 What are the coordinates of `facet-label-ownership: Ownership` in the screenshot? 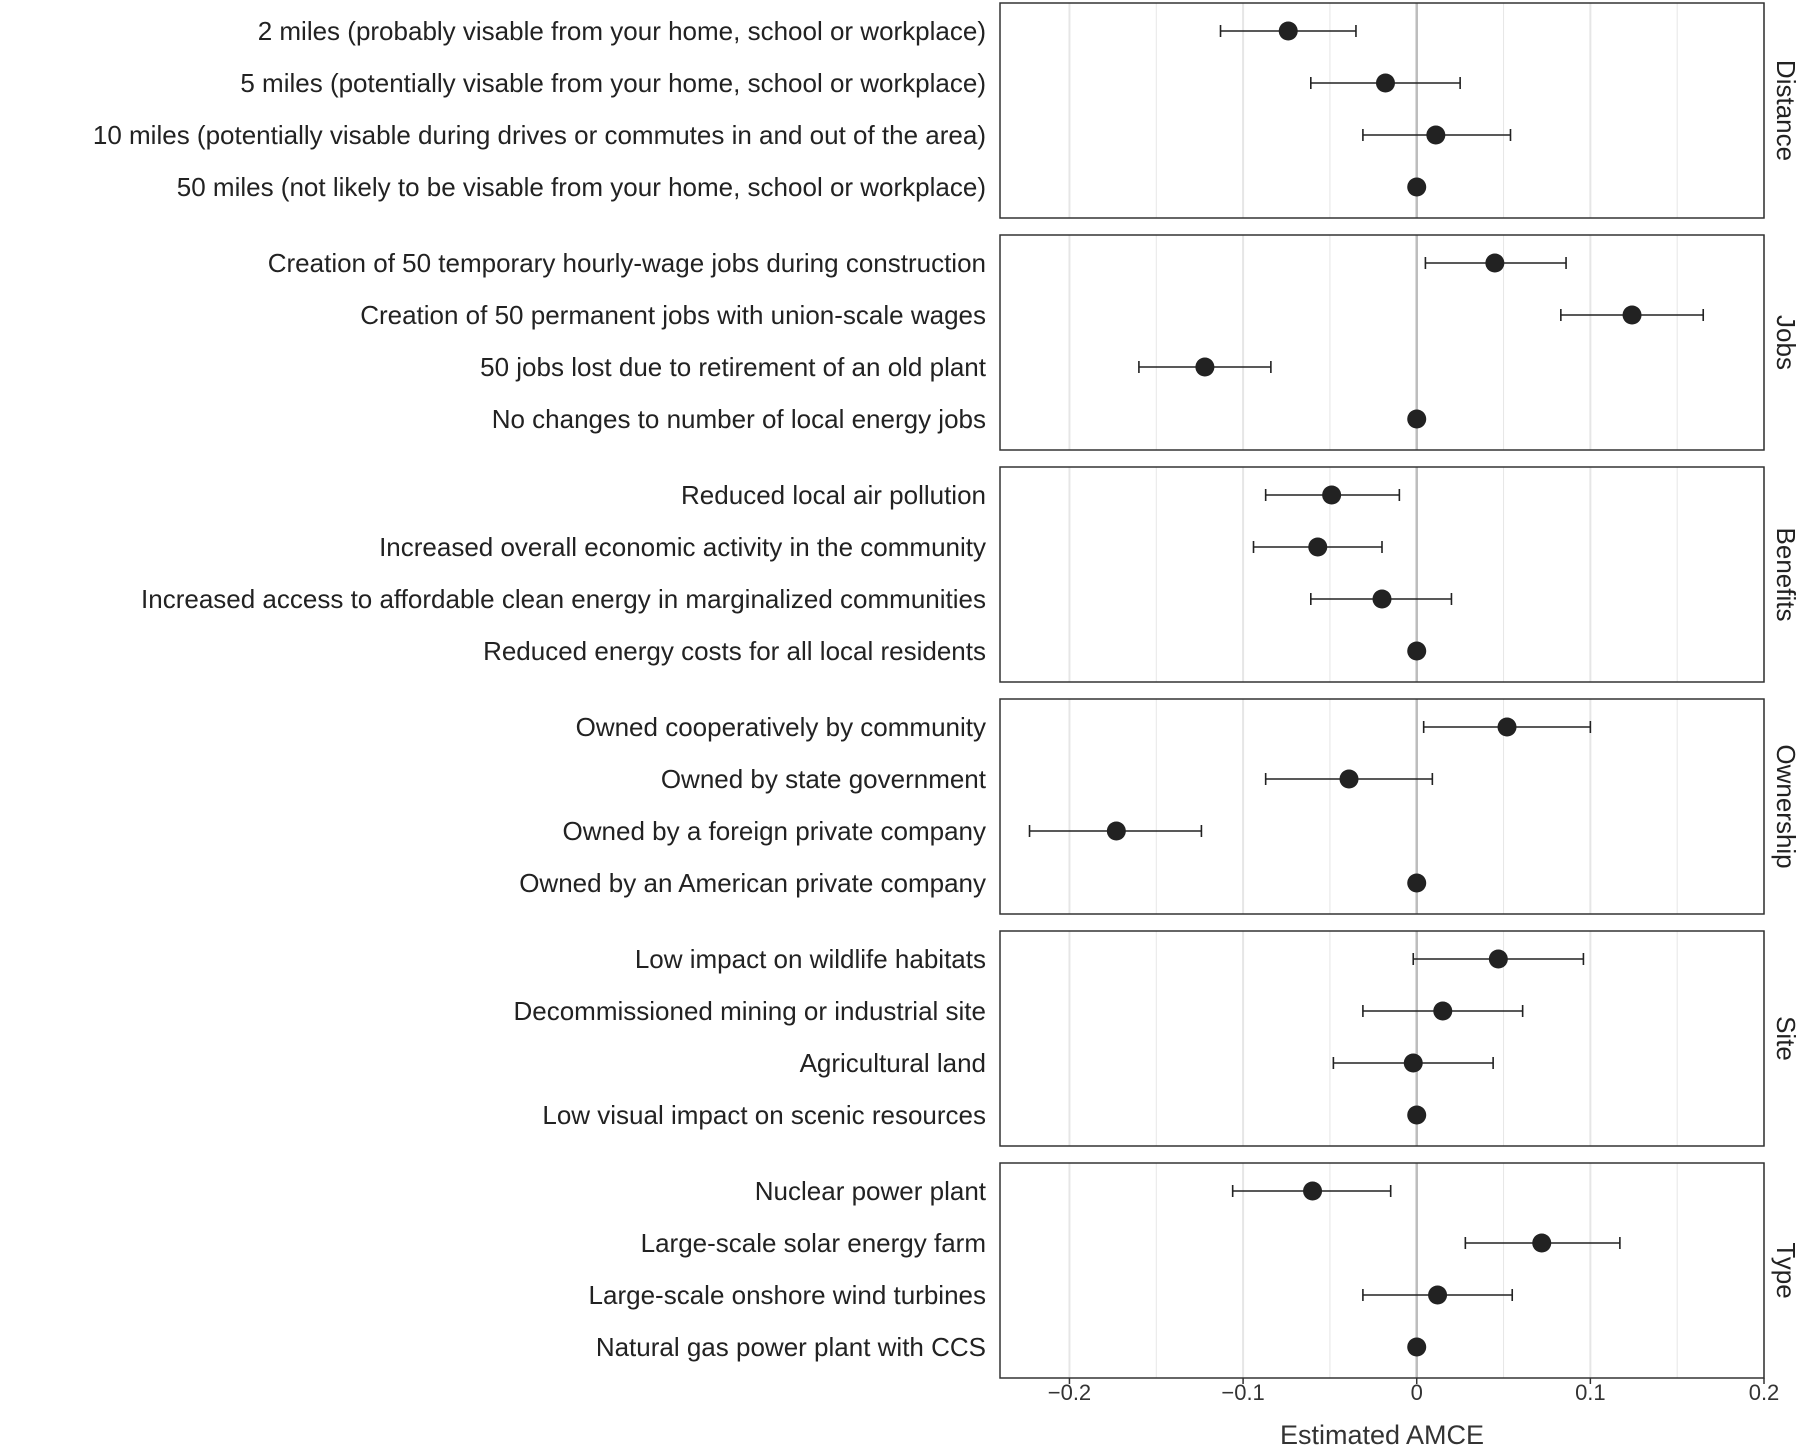 It's located at (1785, 806).